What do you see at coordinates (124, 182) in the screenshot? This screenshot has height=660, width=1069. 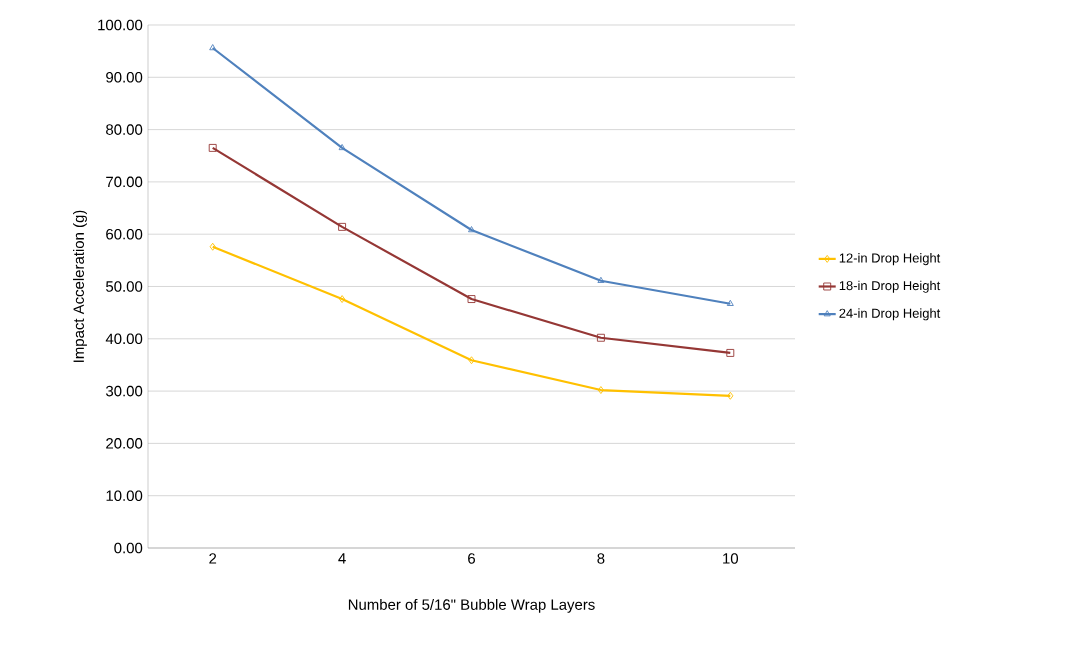 I see `y-tick-label: 70.00` at bounding box center [124, 182].